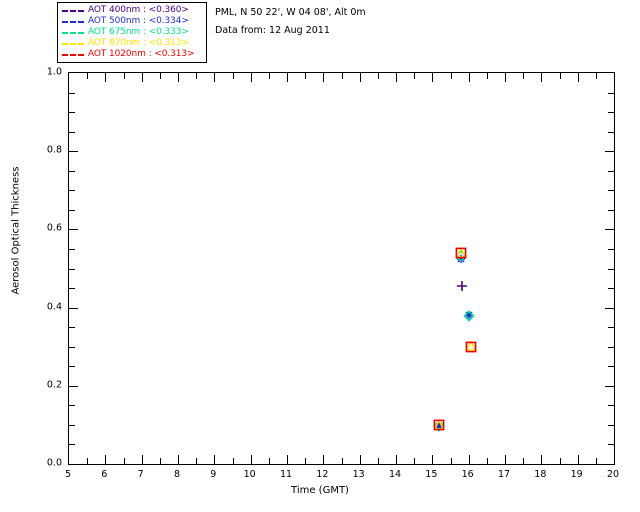  Describe the element at coordinates (68, 474) in the screenshot. I see `x-tick-label: 5` at that location.